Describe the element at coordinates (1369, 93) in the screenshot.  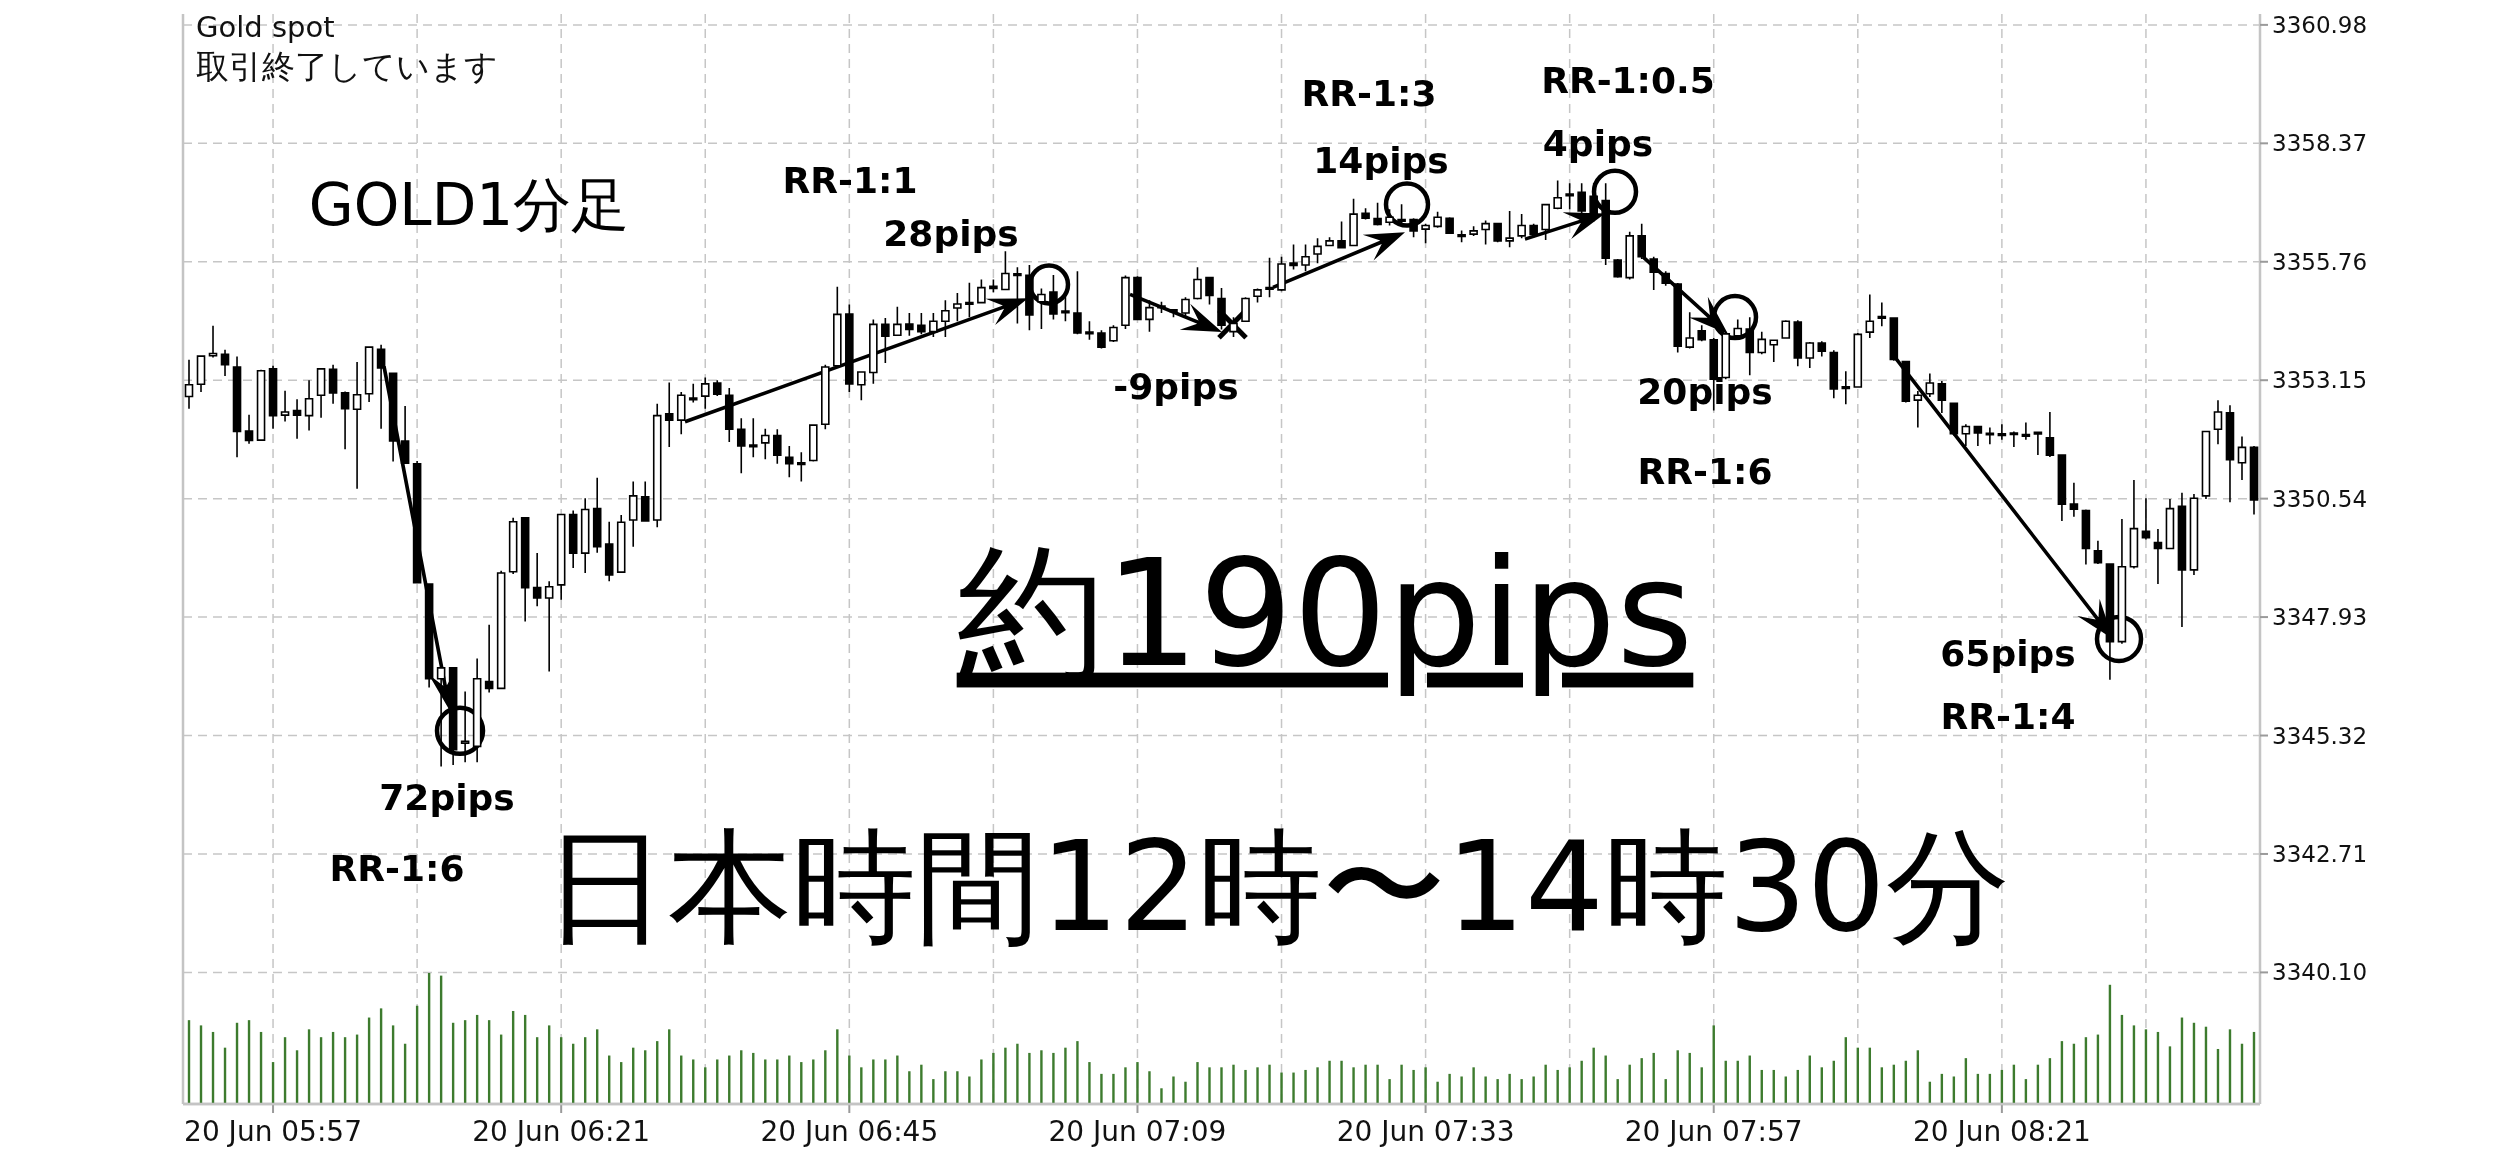
I see `annotation: RR-1:3` at that location.